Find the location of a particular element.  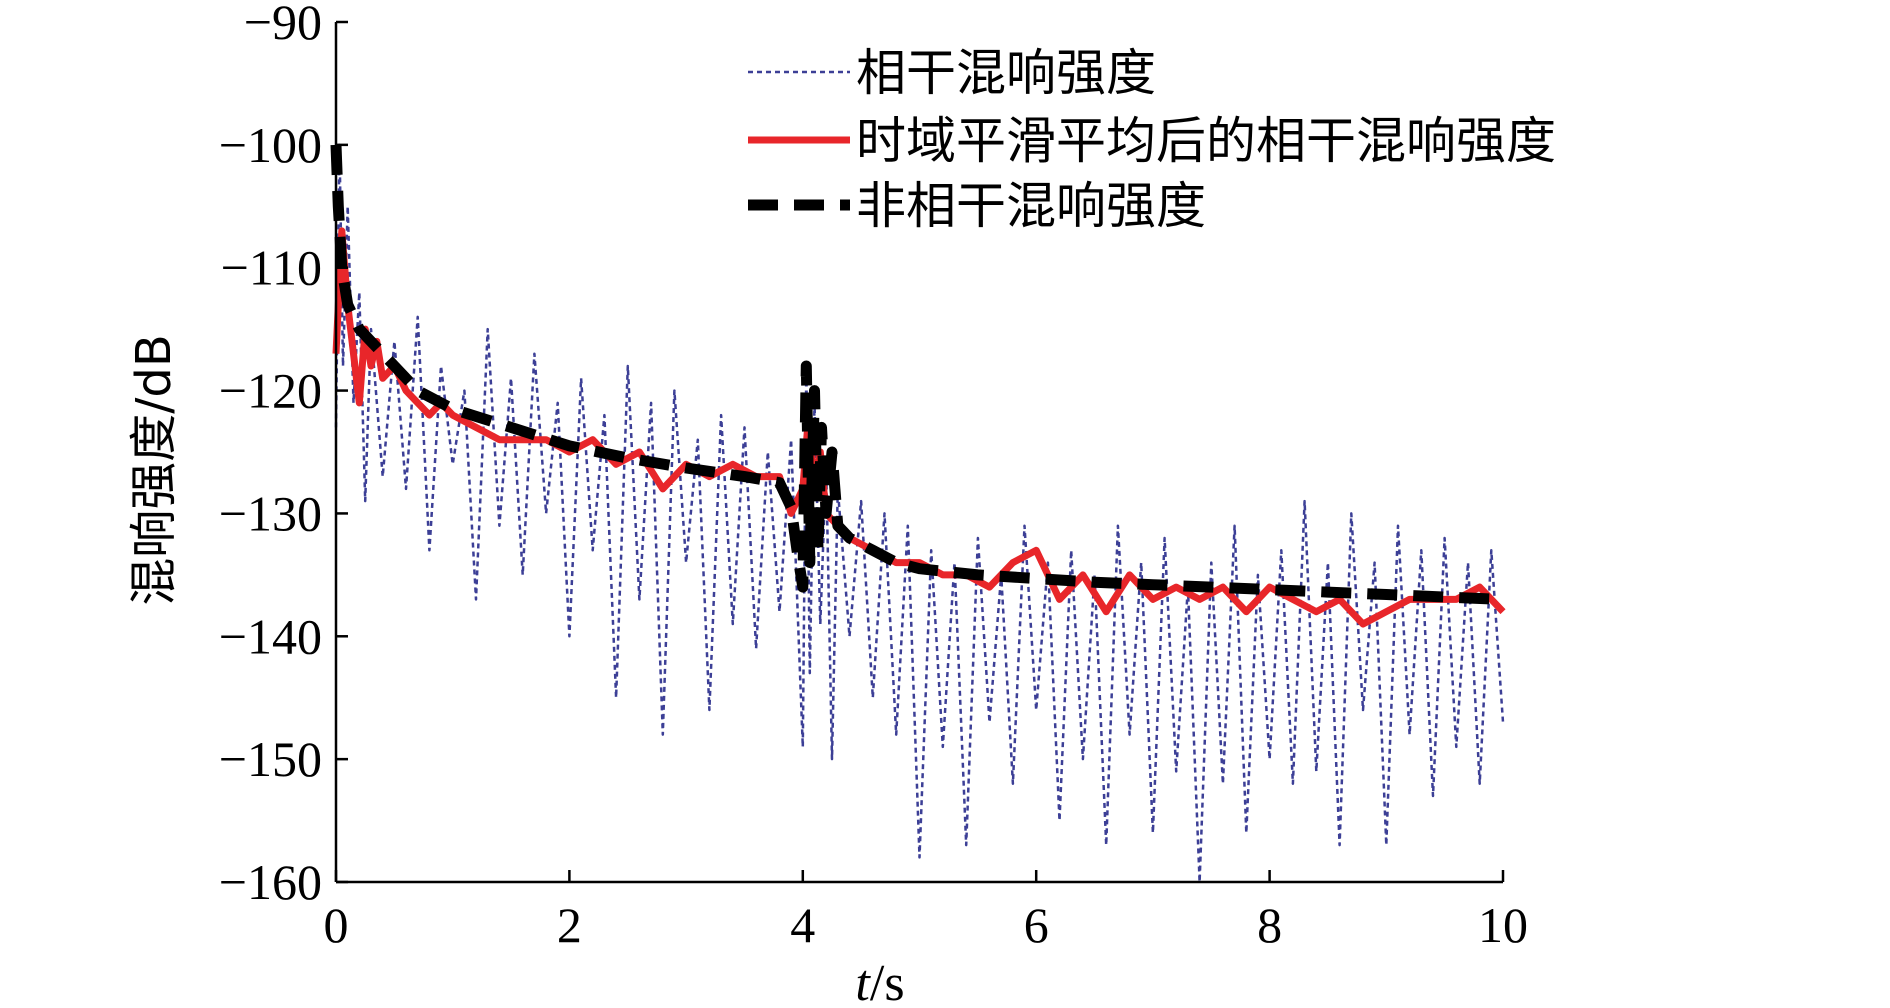

x-axis-label-unit: /s is located at coordinates (887, 981).